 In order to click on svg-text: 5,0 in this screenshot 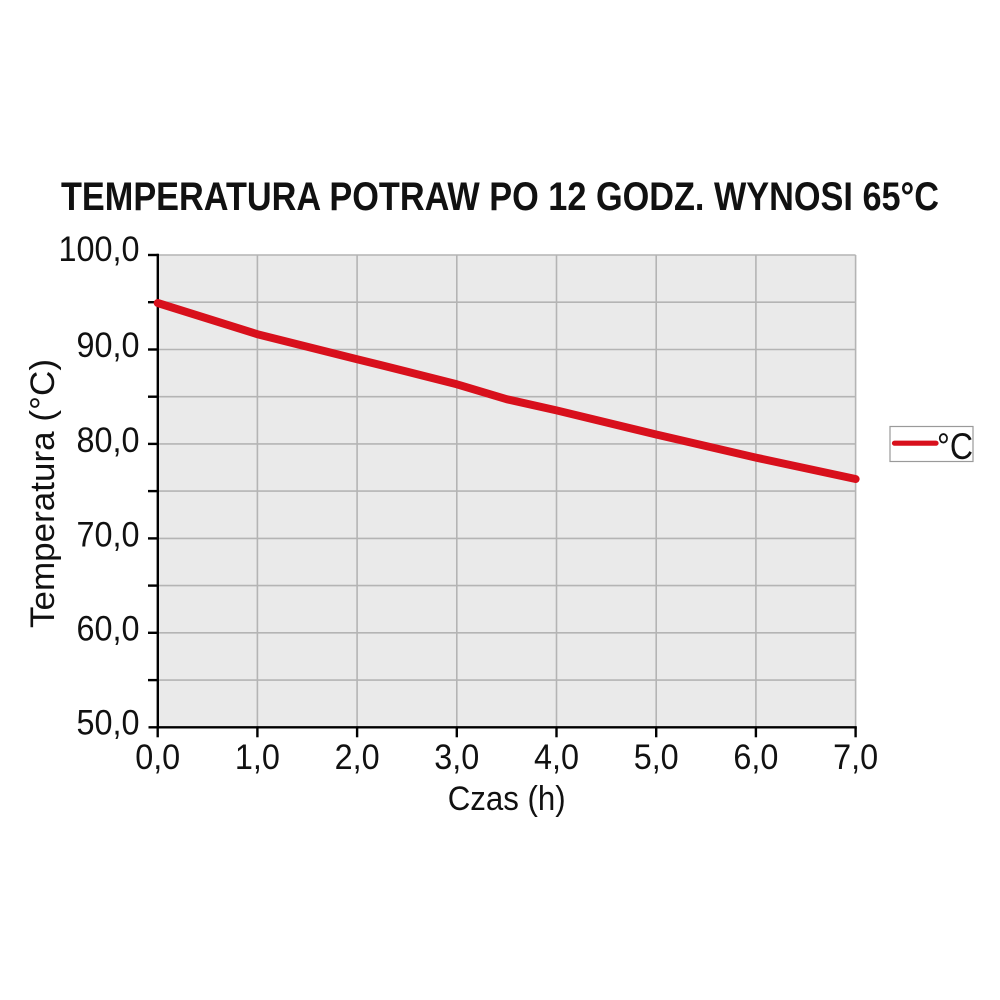, I will do `click(656, 757)`.